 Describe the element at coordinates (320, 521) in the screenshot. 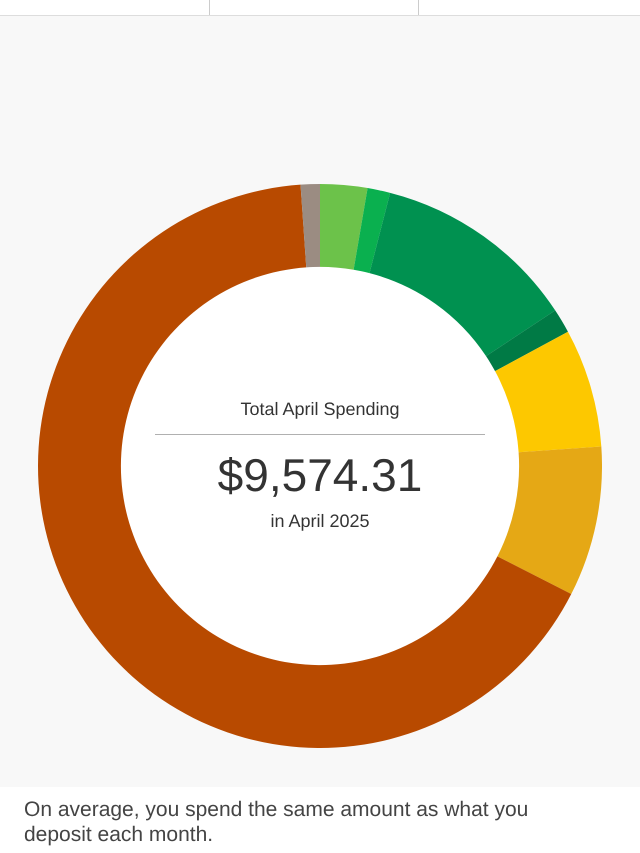

I see `text: in April 2025` at that location.